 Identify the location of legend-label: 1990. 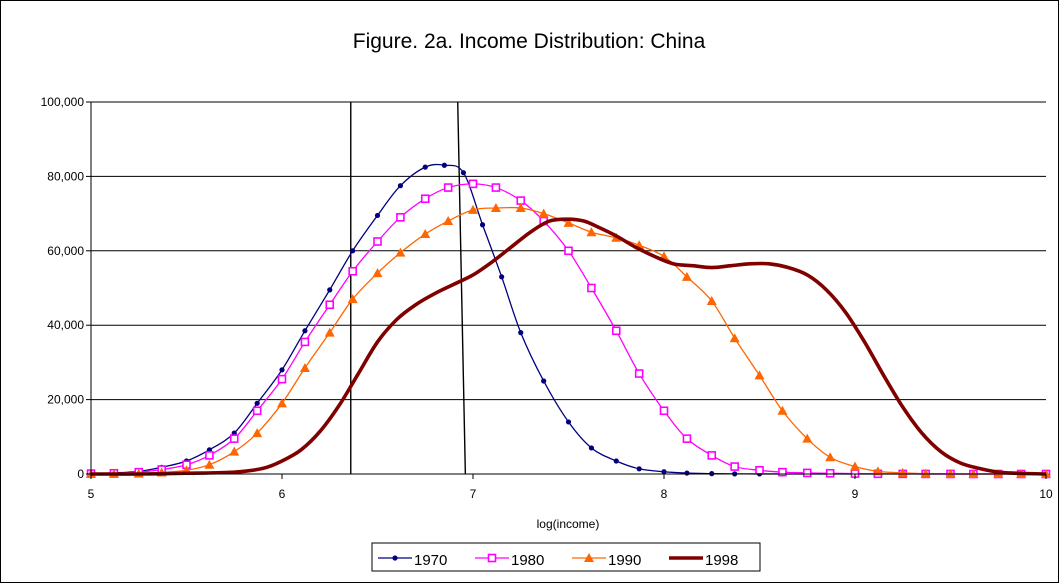
(624, 560).